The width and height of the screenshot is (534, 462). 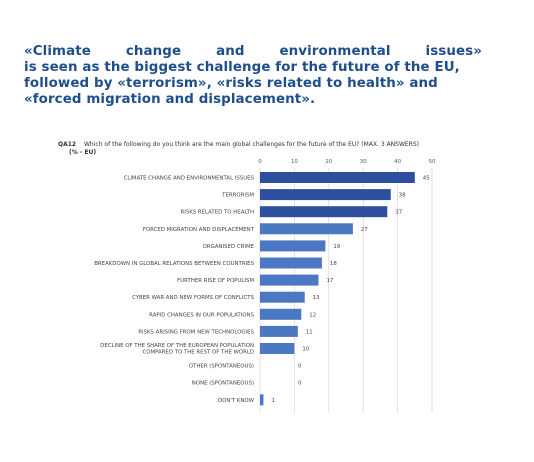 What do you see at coordinates (221, 367) in the screenshot?
I see `category-label-11: OTHER (SPONTANEOUS)` at bounding box center [221, 367].